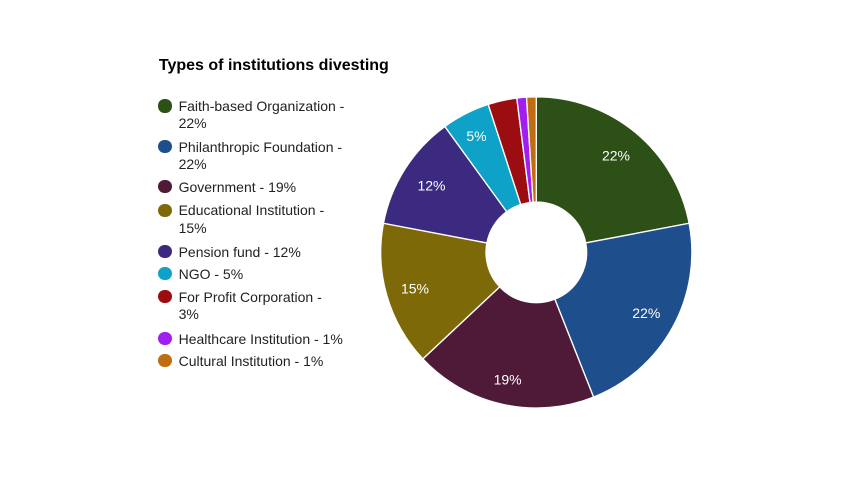  What do you see at coordinates (431, 186) in the screenshot?
I see `svg-text: 12%` at bounding box center [431, 186].